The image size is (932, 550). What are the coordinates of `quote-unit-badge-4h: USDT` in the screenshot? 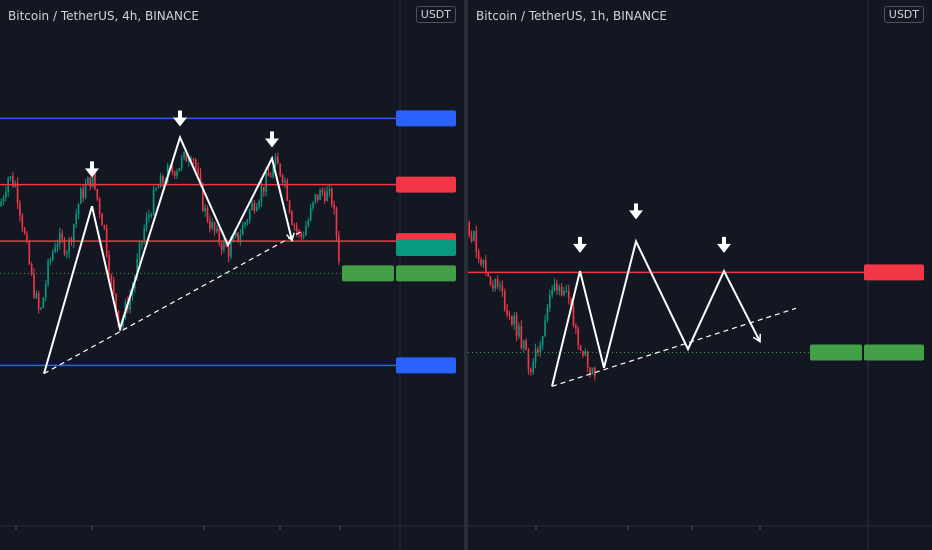 It's located at (435, 14).